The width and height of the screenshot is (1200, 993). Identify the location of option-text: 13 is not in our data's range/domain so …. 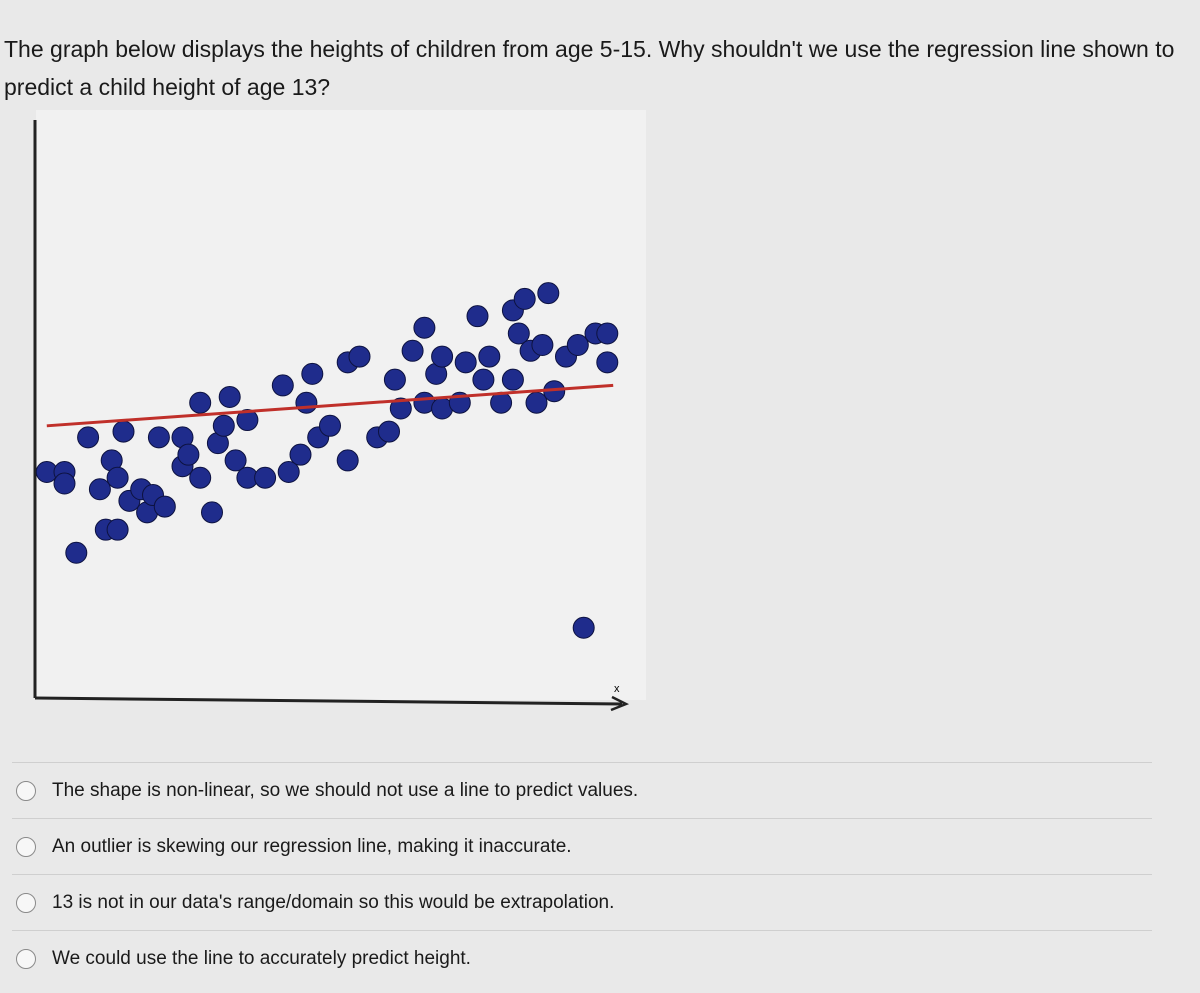
(333, 902).